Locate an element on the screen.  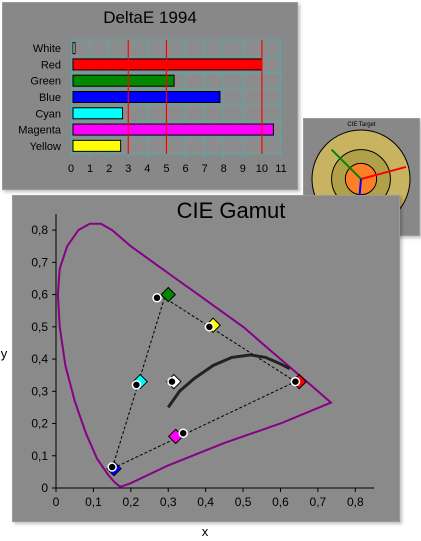
gamut-x-tick-label: 0,7 is located at coordinates (318, 502).